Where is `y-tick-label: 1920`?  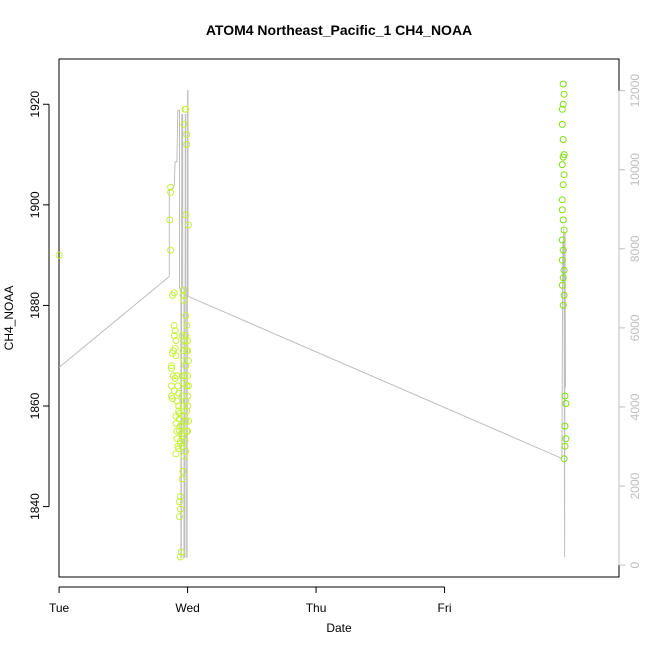
y-tick-label: 1920 is located at coordinates (35, 104).